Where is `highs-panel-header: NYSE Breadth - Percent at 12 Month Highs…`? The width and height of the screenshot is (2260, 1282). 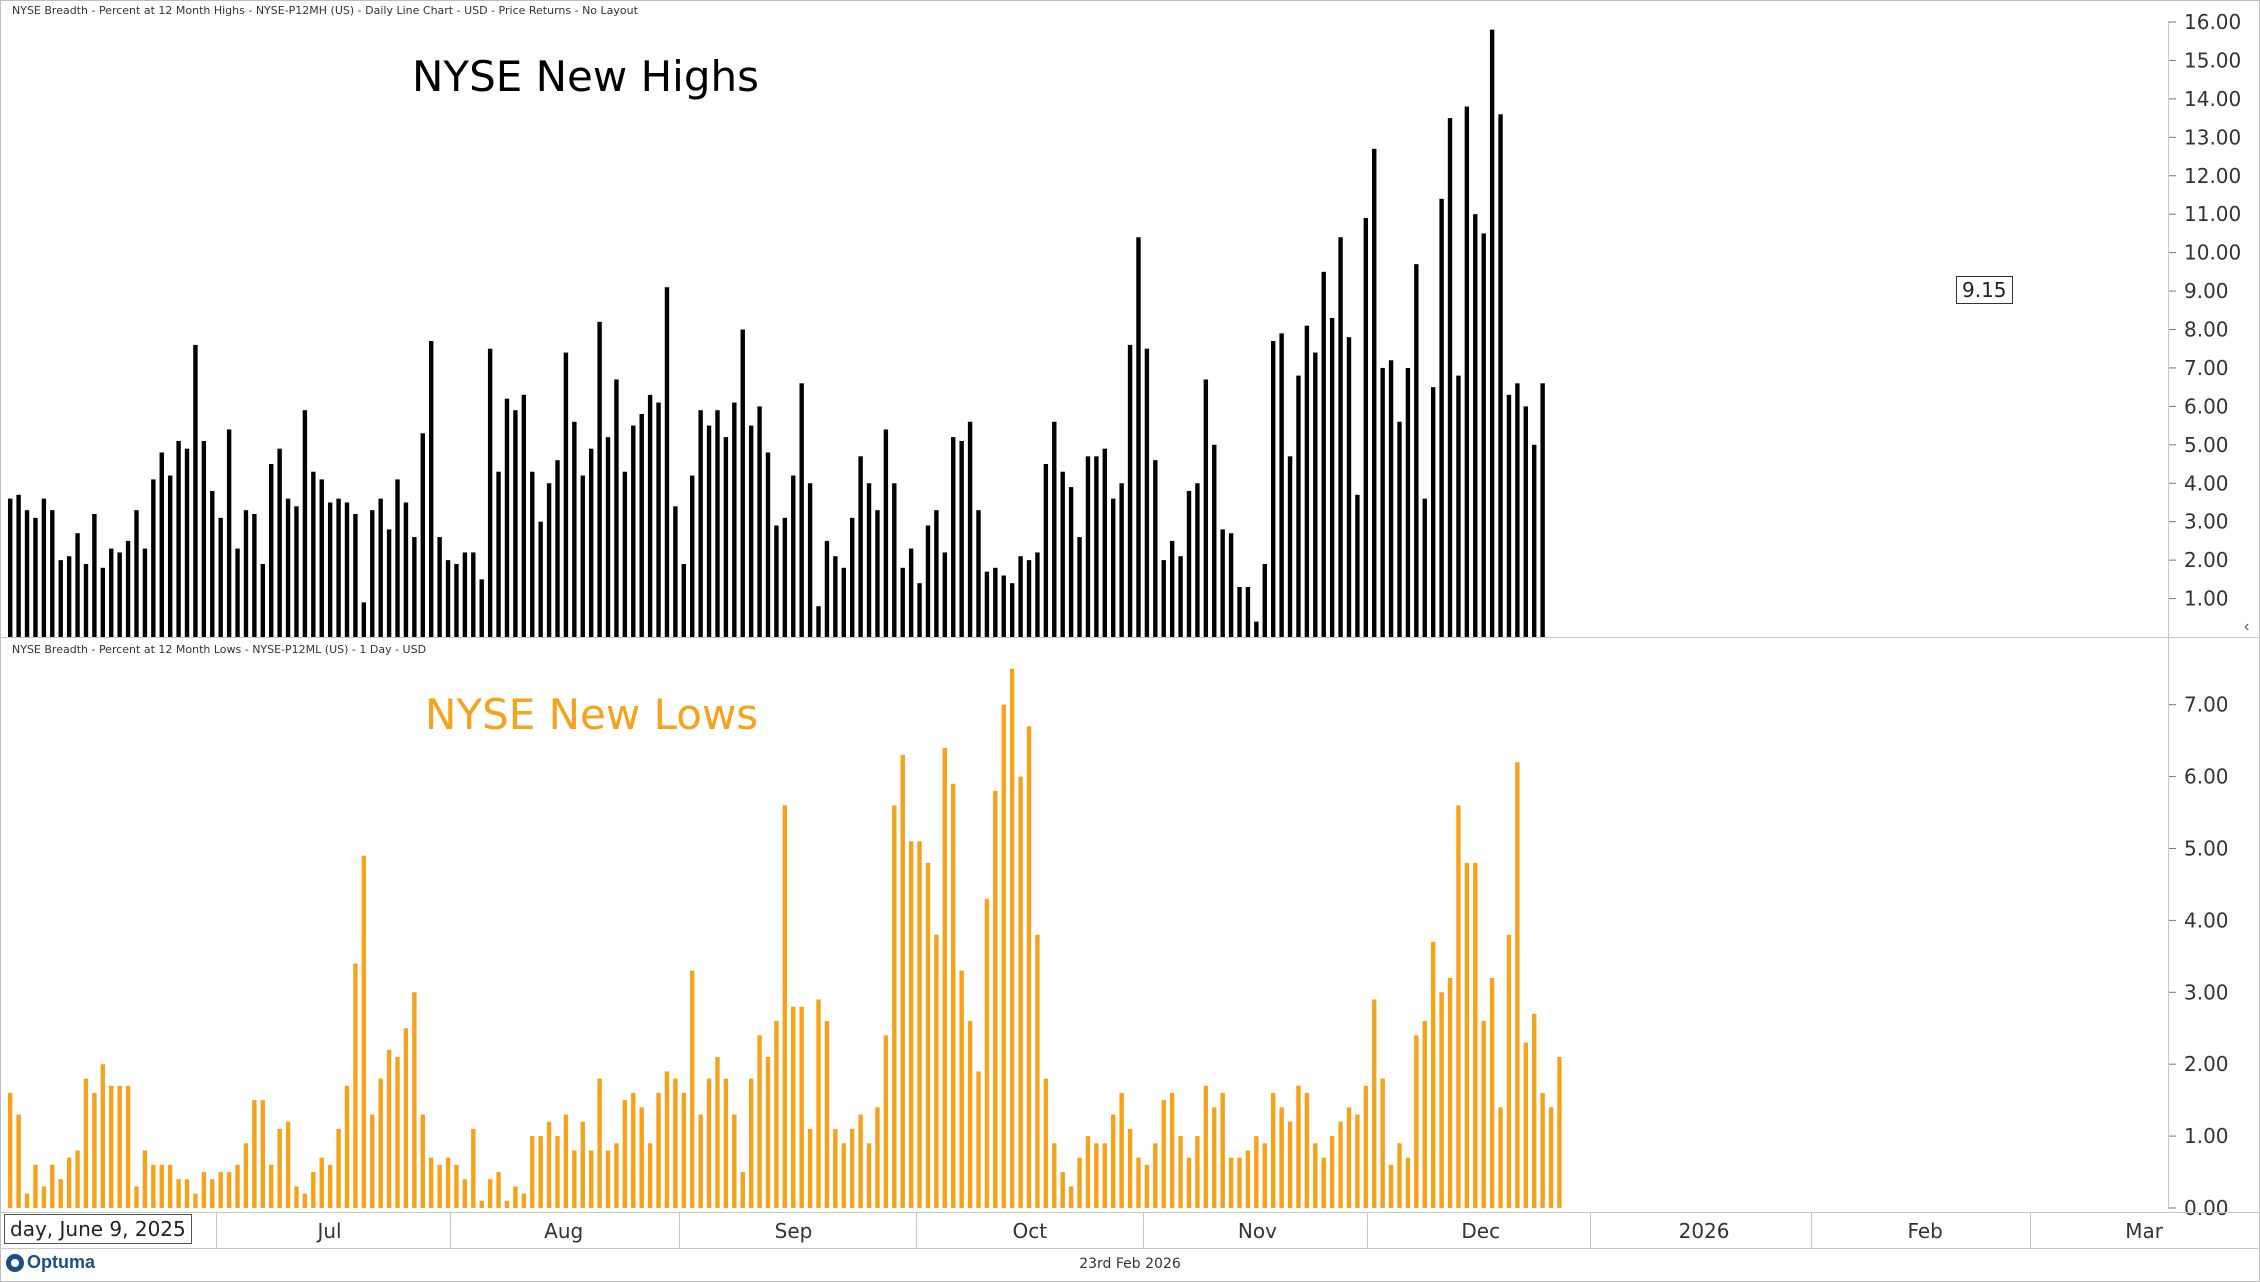 highs-panel-header: NYSE Breadth - Percent at 12 Month Highs… is located at coordinates (325, 10).